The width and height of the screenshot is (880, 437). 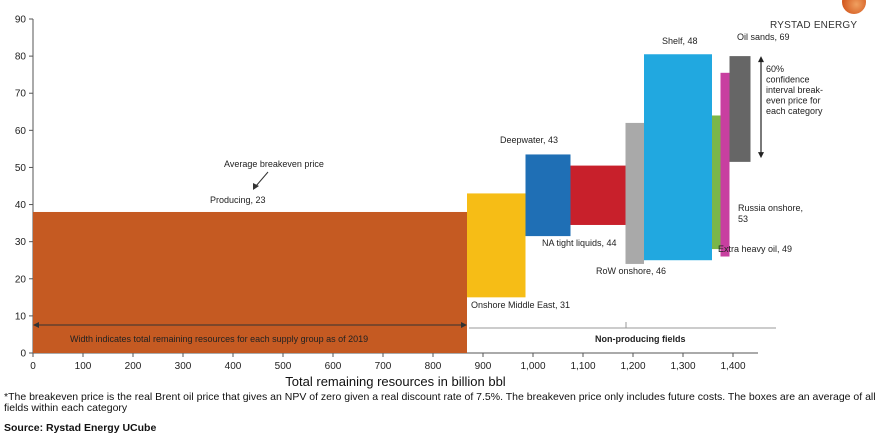 I want to click on x-tick-label: 0, so click(x=33, y=366).